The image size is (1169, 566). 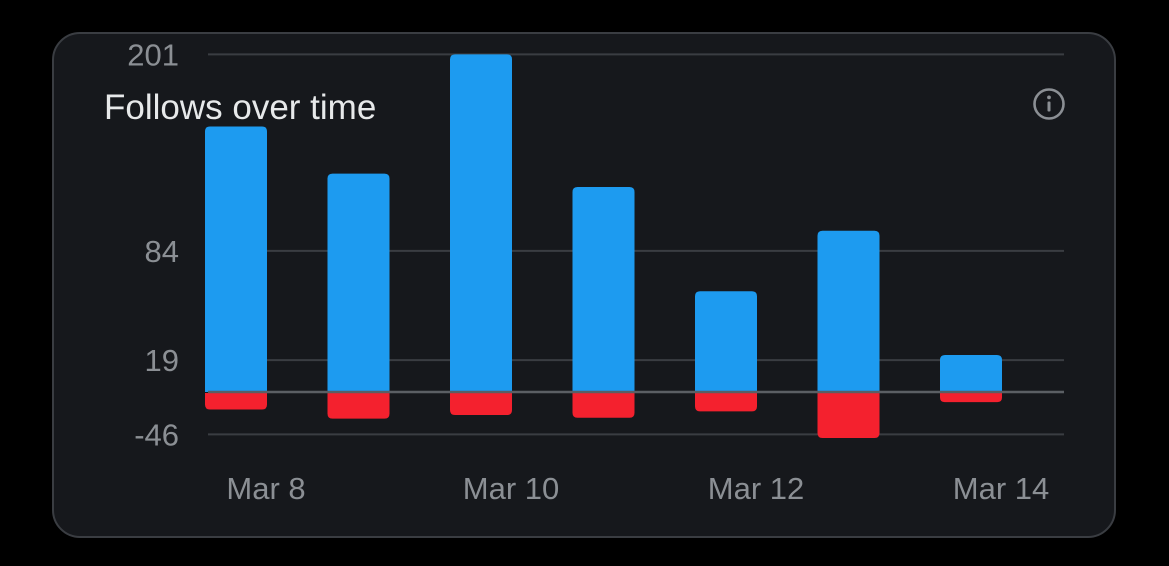 What do you see at coordinates (162, 360) in the screenshot?
I see `y-tick-label: 19` at bounding box center [162, 360].